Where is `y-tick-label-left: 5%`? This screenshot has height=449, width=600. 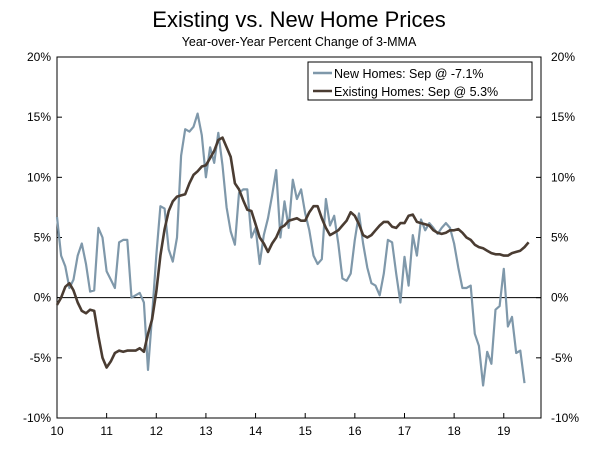
y-tick-label-left: 5% is located at coordinates (43, 238).